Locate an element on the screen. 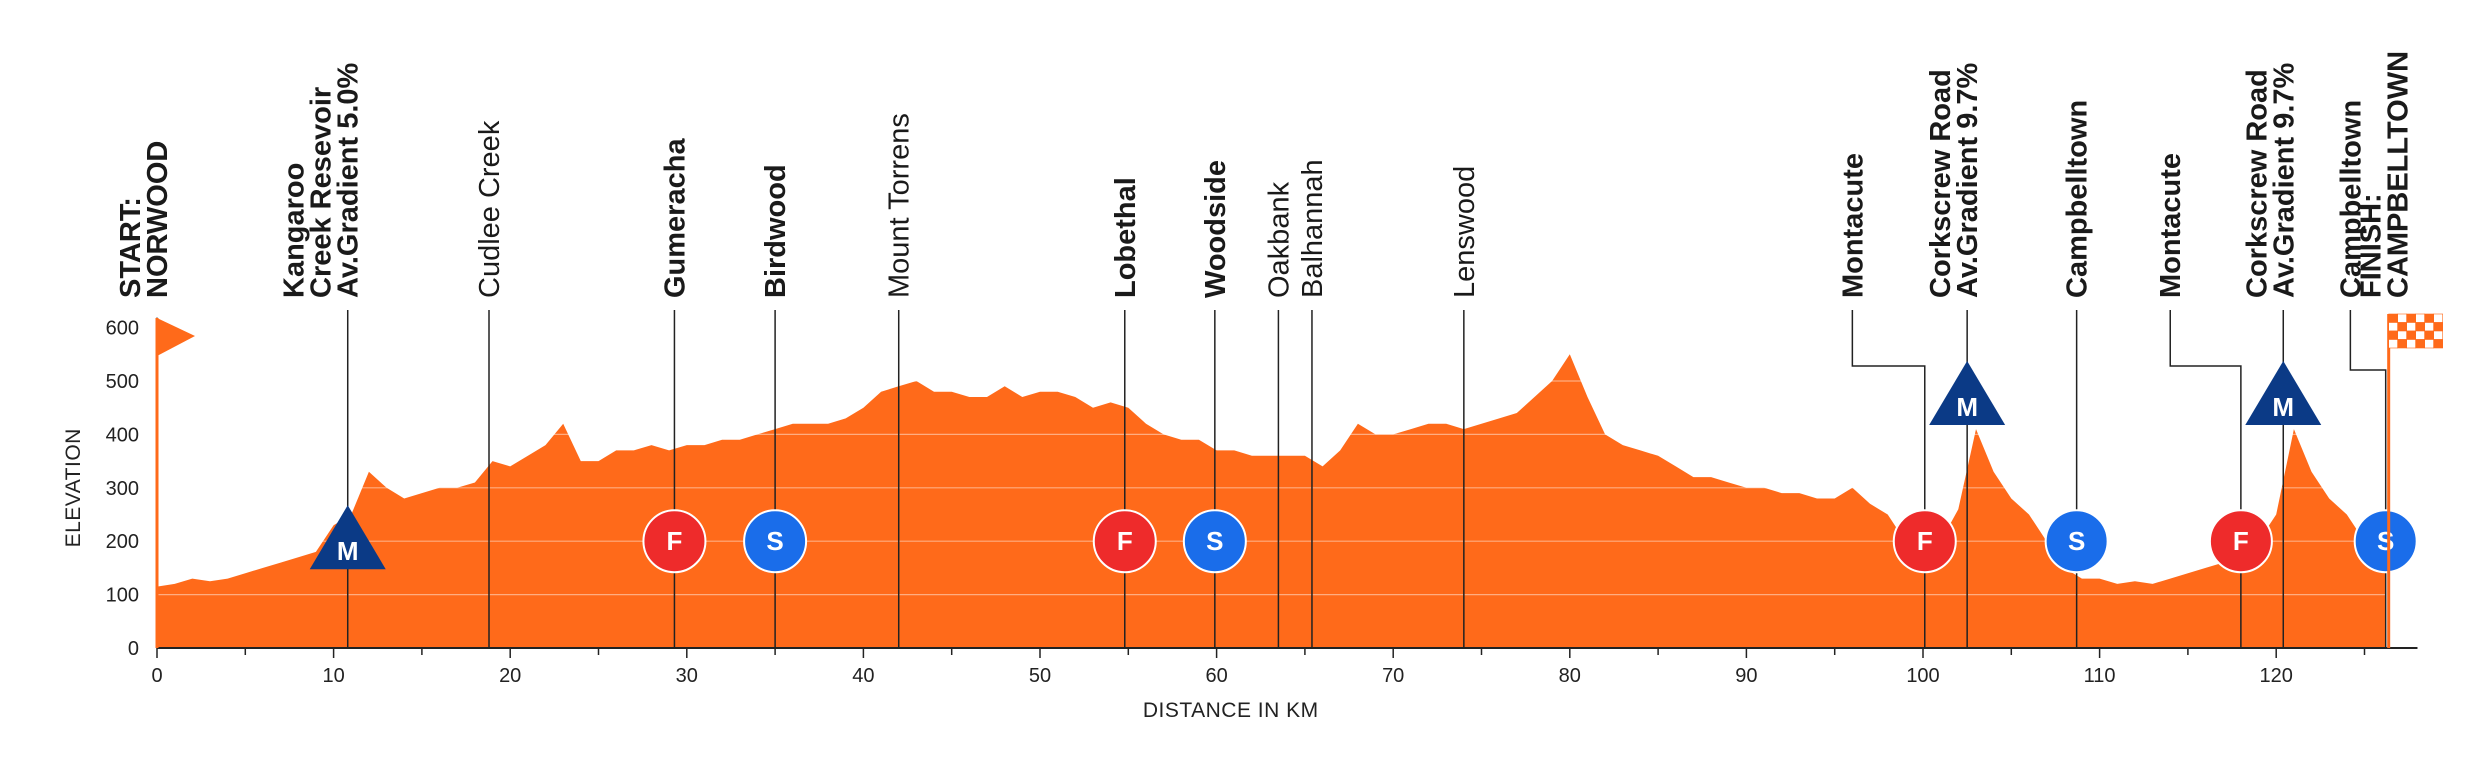 Image resolution: width=2481 pixels, height=759 pixels. y-tick-label: 400 is located at coordinates (122, 435).